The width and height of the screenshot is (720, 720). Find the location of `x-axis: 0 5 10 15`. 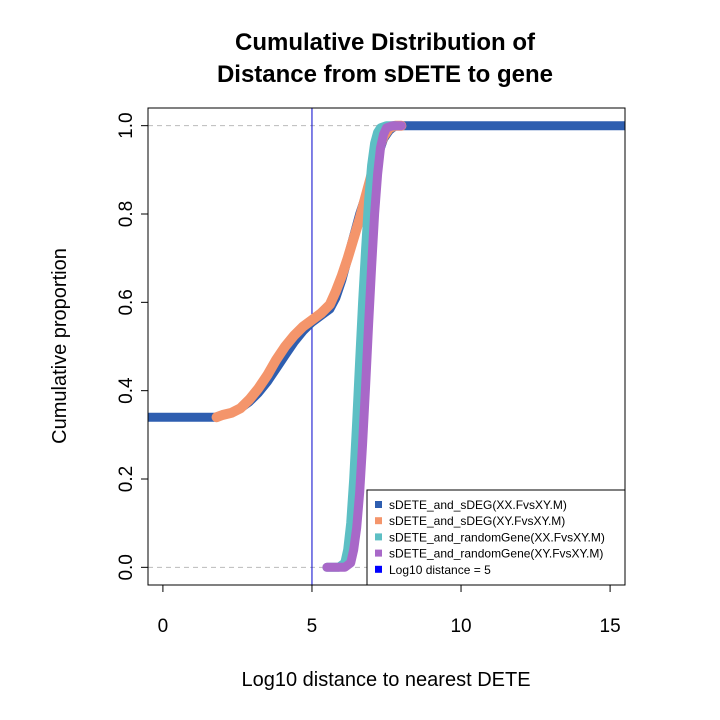

x-axis: 0 5 10 15 is located at coordinates (389, 611).